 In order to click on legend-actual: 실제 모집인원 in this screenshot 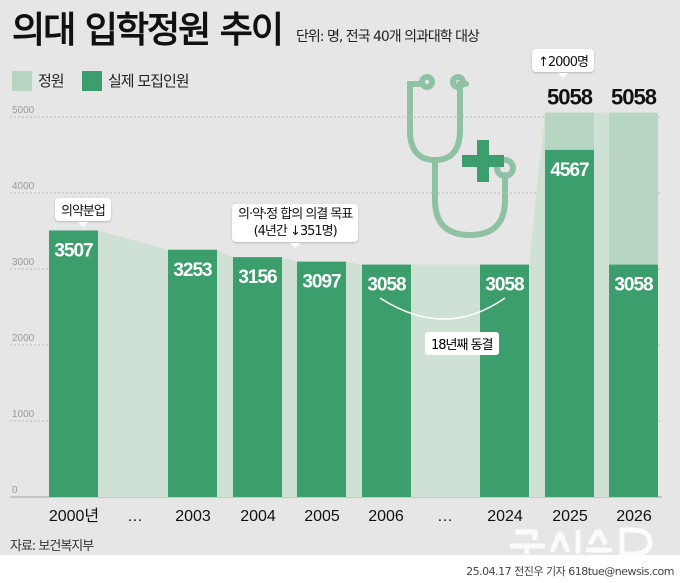, I will do `click(136, 80)`.